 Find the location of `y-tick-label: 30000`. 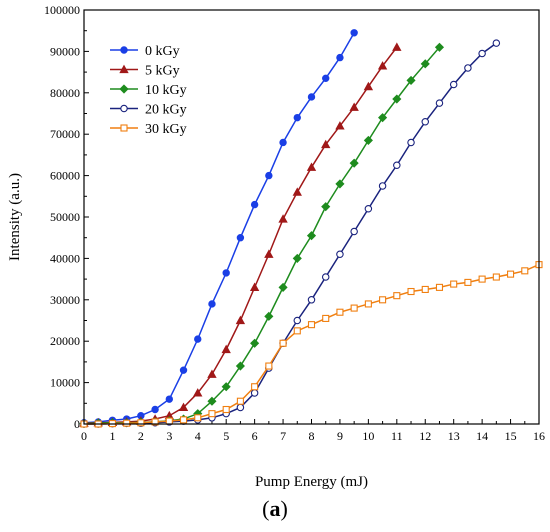

y-tick-label: 30000 is located at coordinates (65, 300).